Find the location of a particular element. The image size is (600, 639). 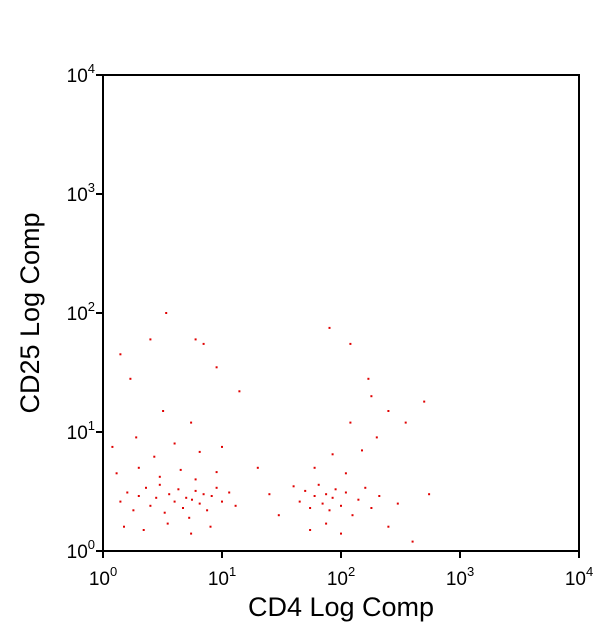

x-tick-label: 10⁴ is located at coordinates (579, 577).